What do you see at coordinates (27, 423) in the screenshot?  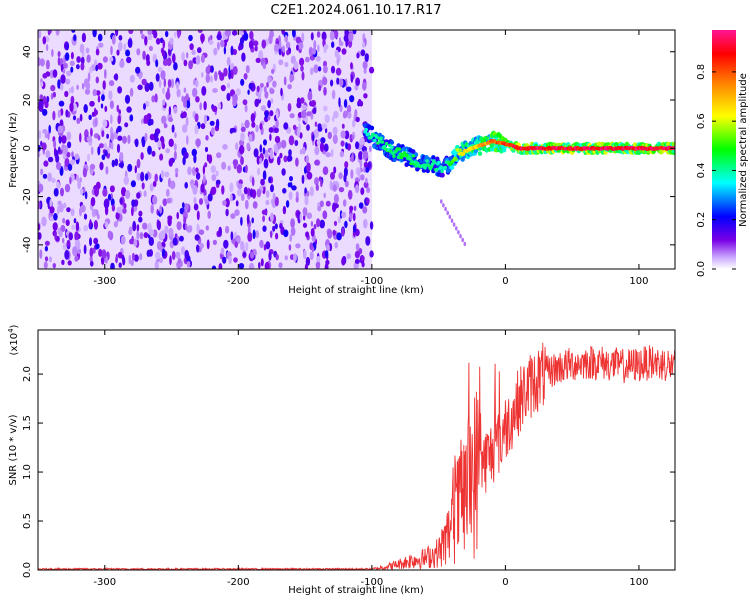 I see `y-tick-label: 1.5` at bounding box center [27, 423].